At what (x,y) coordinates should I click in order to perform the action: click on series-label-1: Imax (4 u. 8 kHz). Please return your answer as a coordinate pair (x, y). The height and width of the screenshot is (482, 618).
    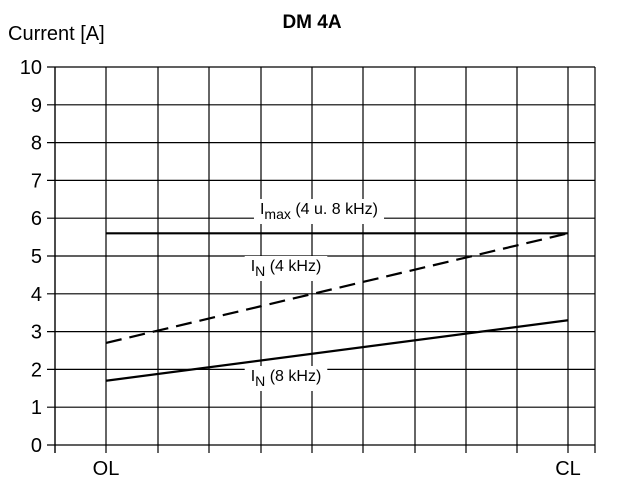
    Looking at the image, I should click on (319, 211).